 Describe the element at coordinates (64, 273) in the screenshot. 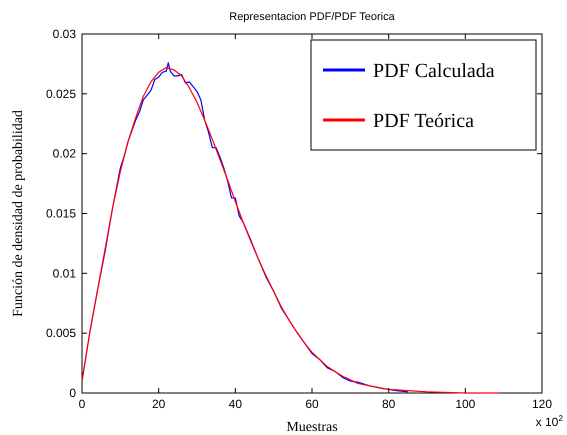

I see `y-tick-label: 0.01` at that location.